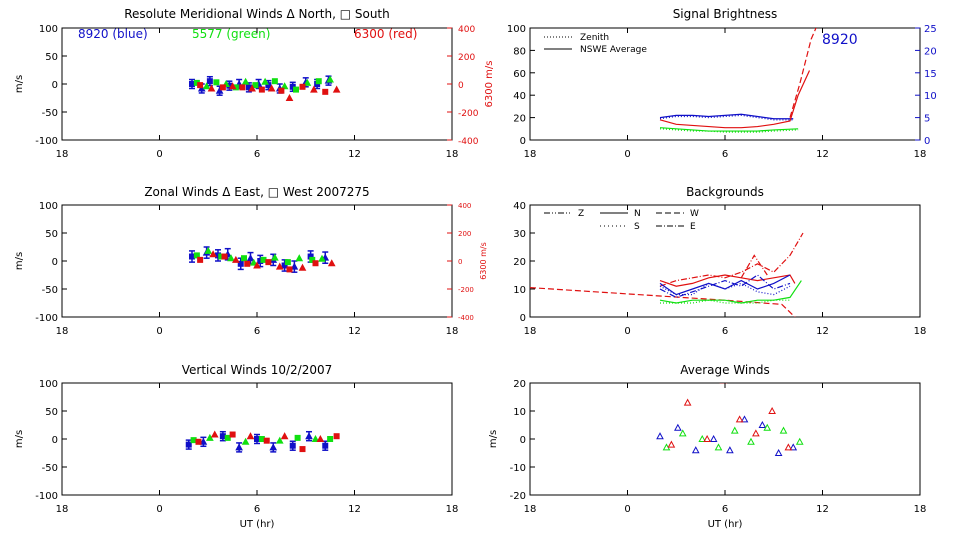 Image resolution: width=960 pixels, height=540 pixels. I want to click on y-tick-label: -100, so click(46, 318).